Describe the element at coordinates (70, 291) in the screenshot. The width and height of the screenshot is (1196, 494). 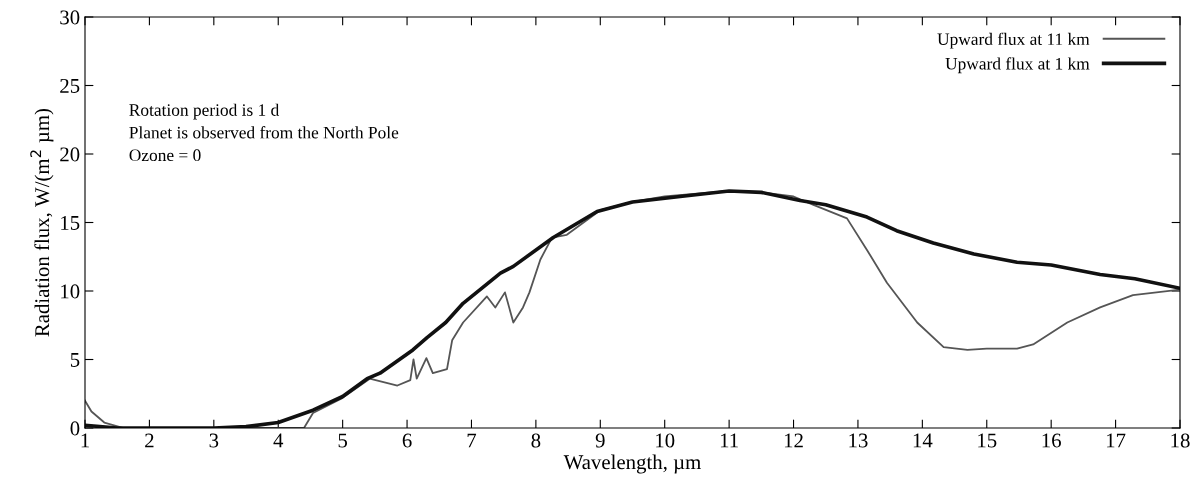
I see `y-tick-label: 10` at that location.